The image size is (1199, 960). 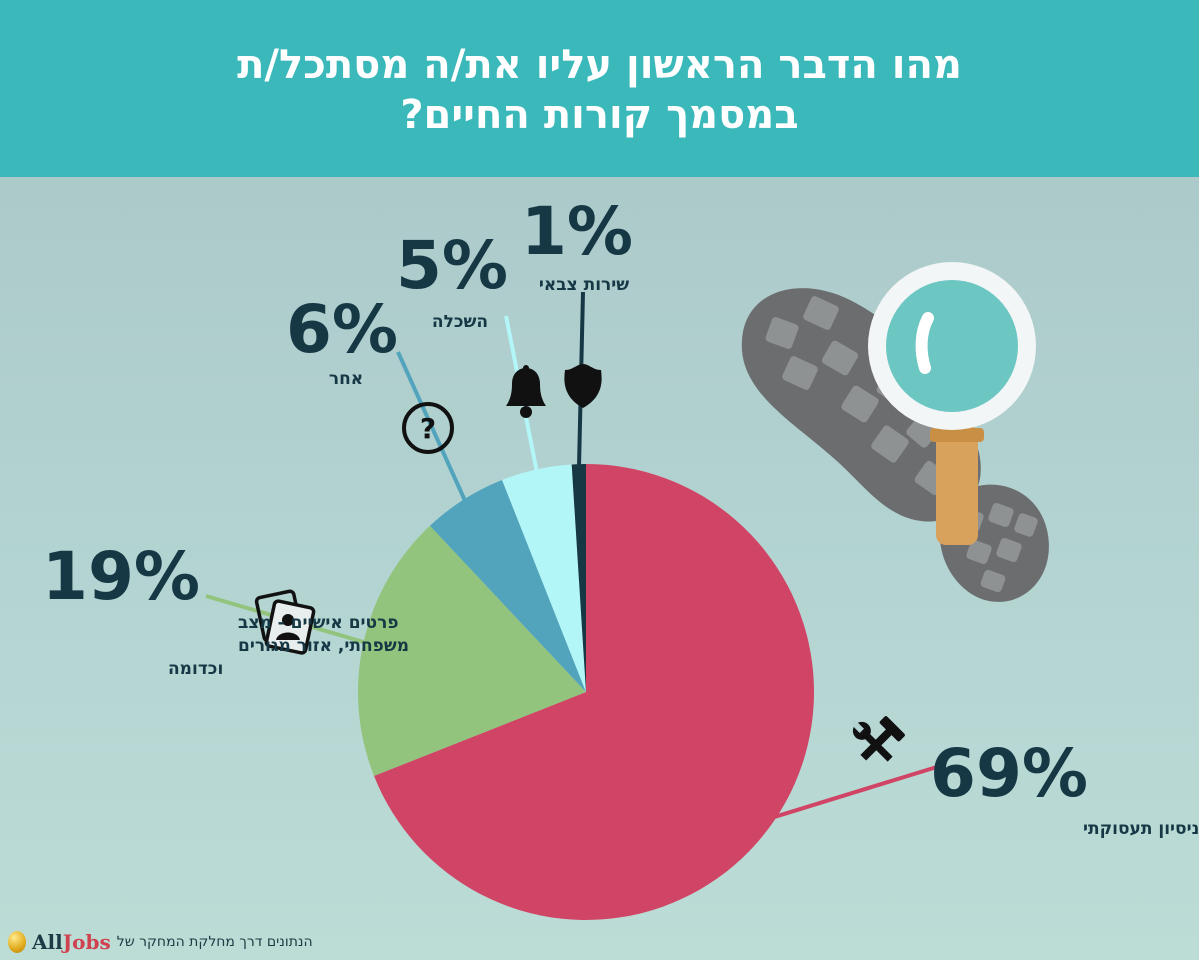 What do you see at coordinates (578, 578) in the screenshot?
I see `pie-slice-army` at bounding box center [578, 578].